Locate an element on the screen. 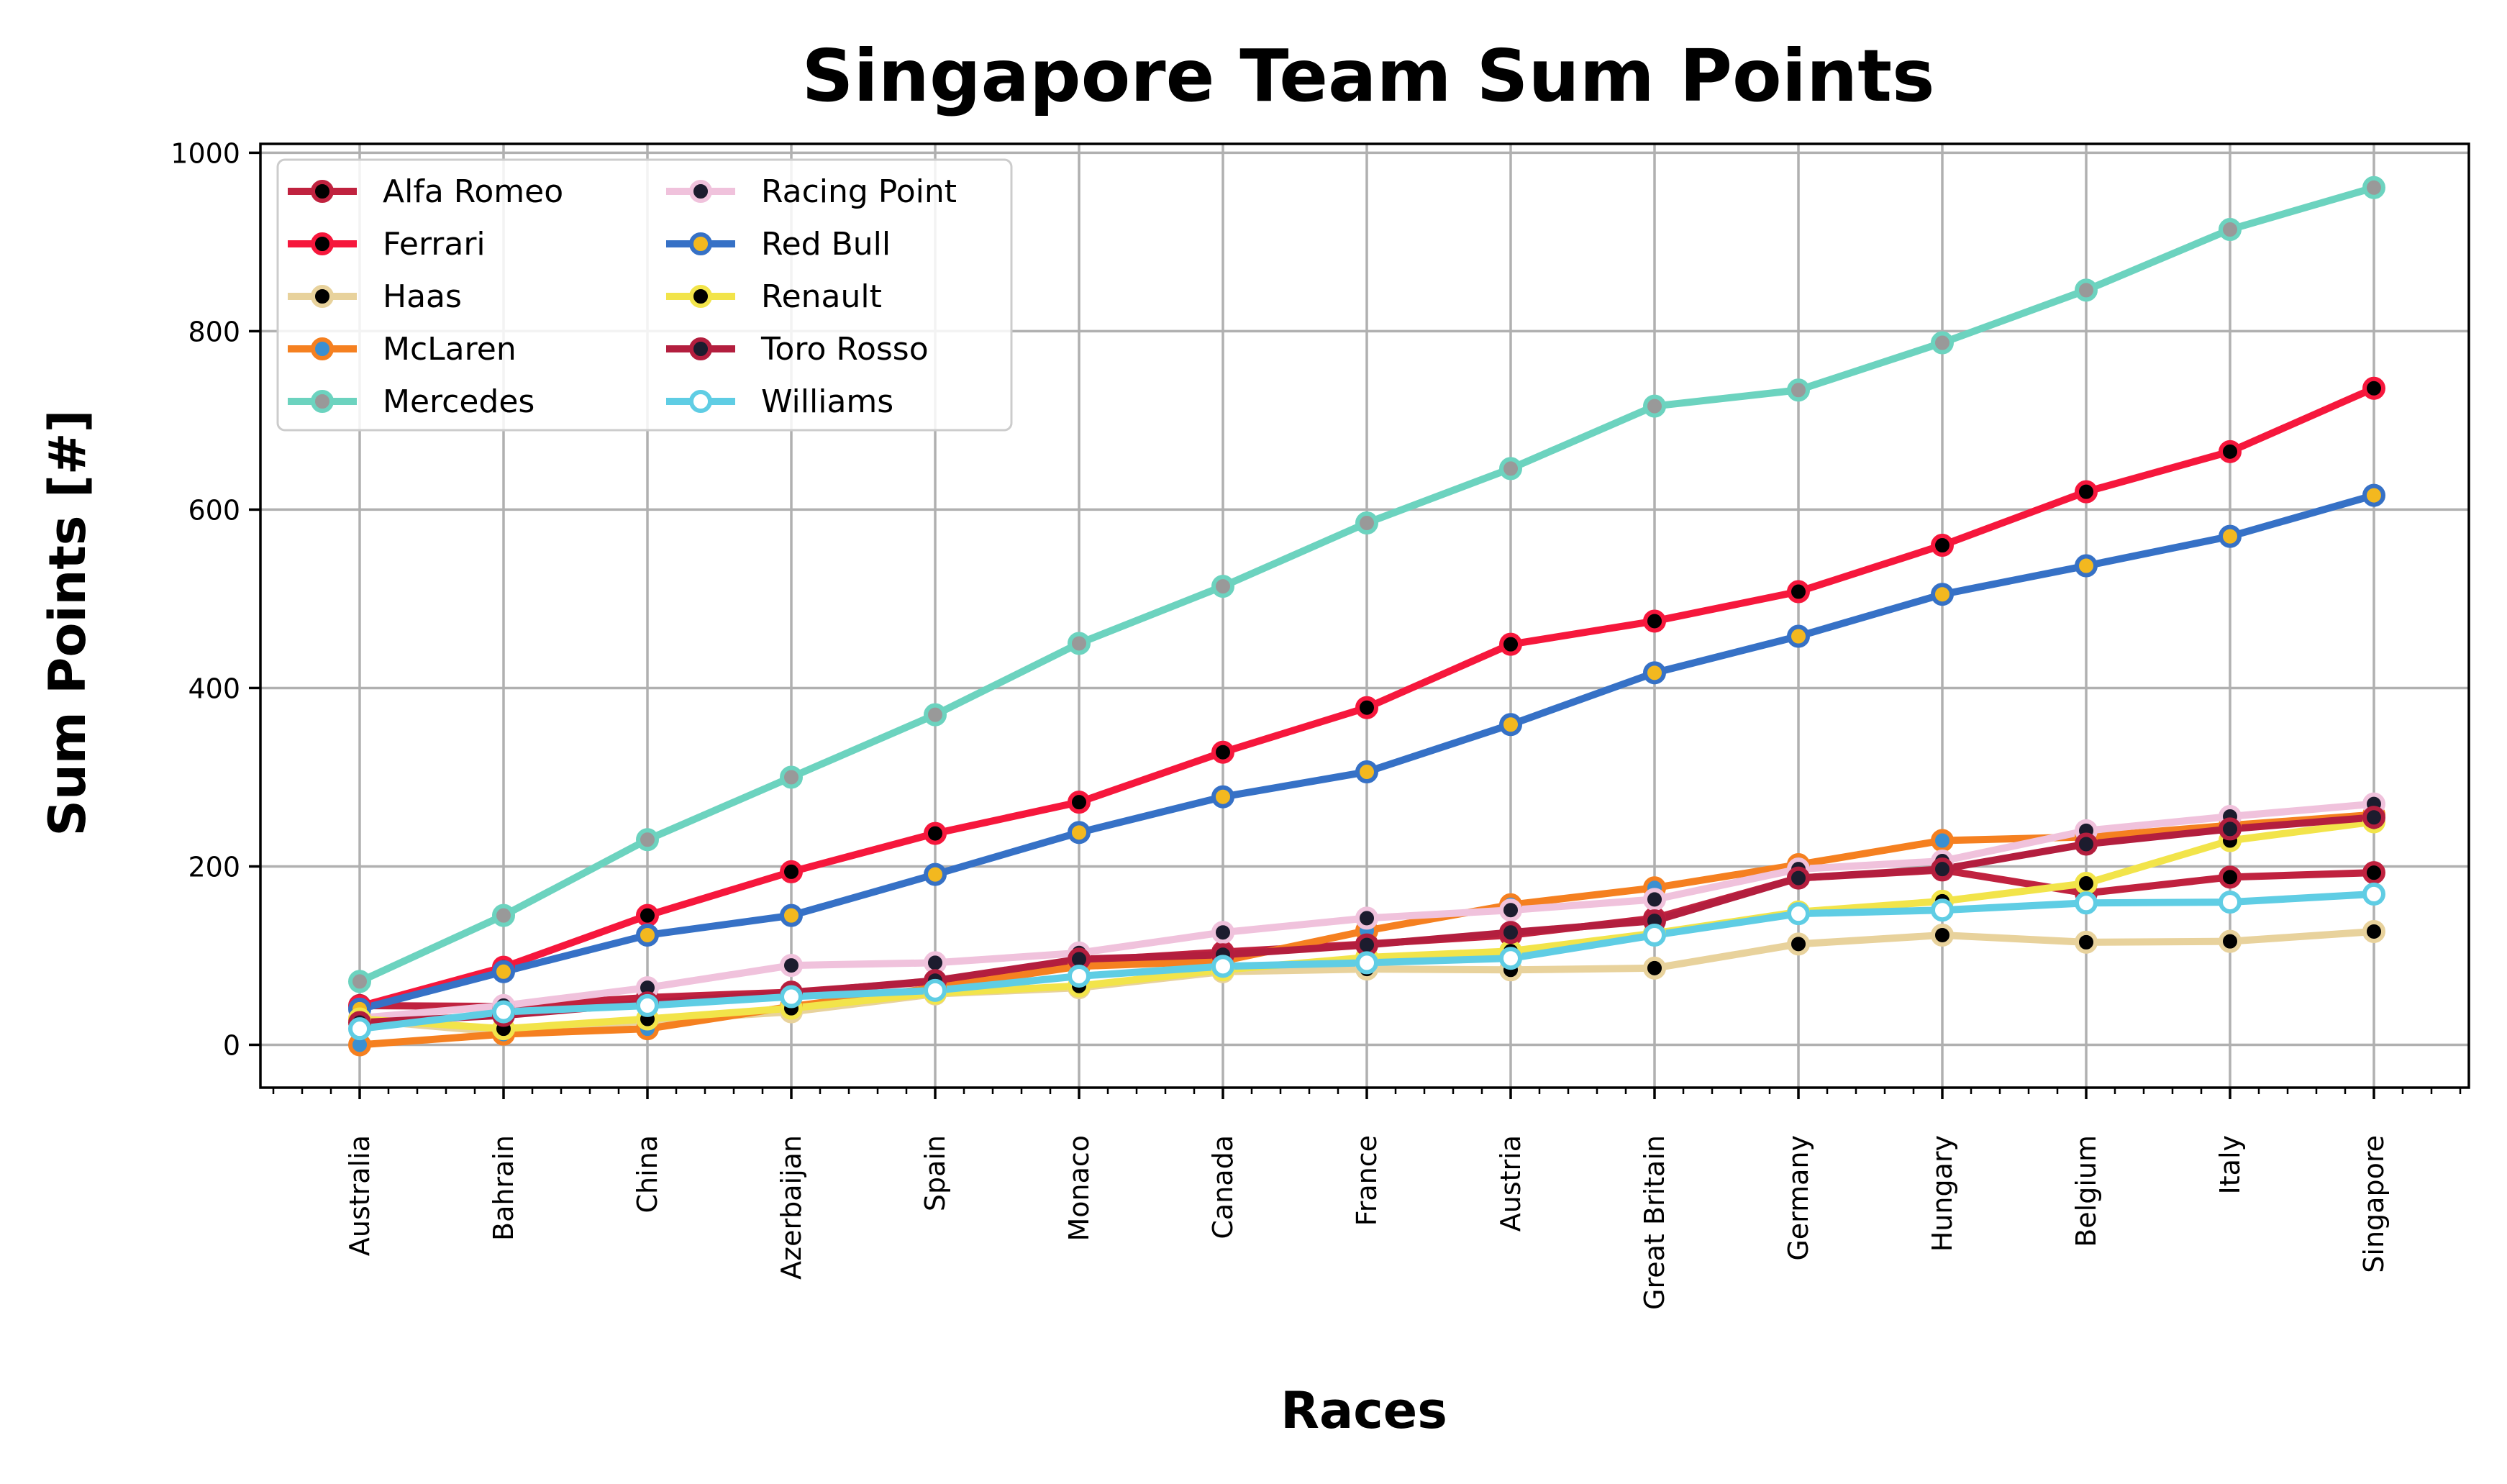 The width and height of the screenshot is (2507, 1484). legend-label: Williams is located at coordinates (827, 402).